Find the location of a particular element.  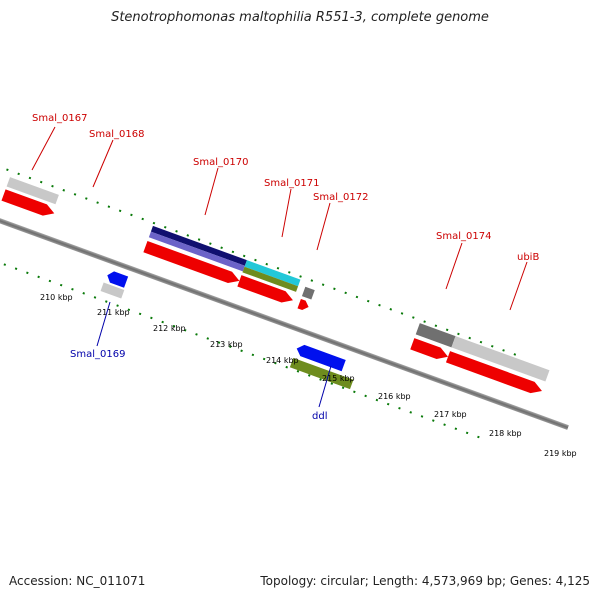

gene-box-smal-0170-cog is located at coordinates (196, 251).